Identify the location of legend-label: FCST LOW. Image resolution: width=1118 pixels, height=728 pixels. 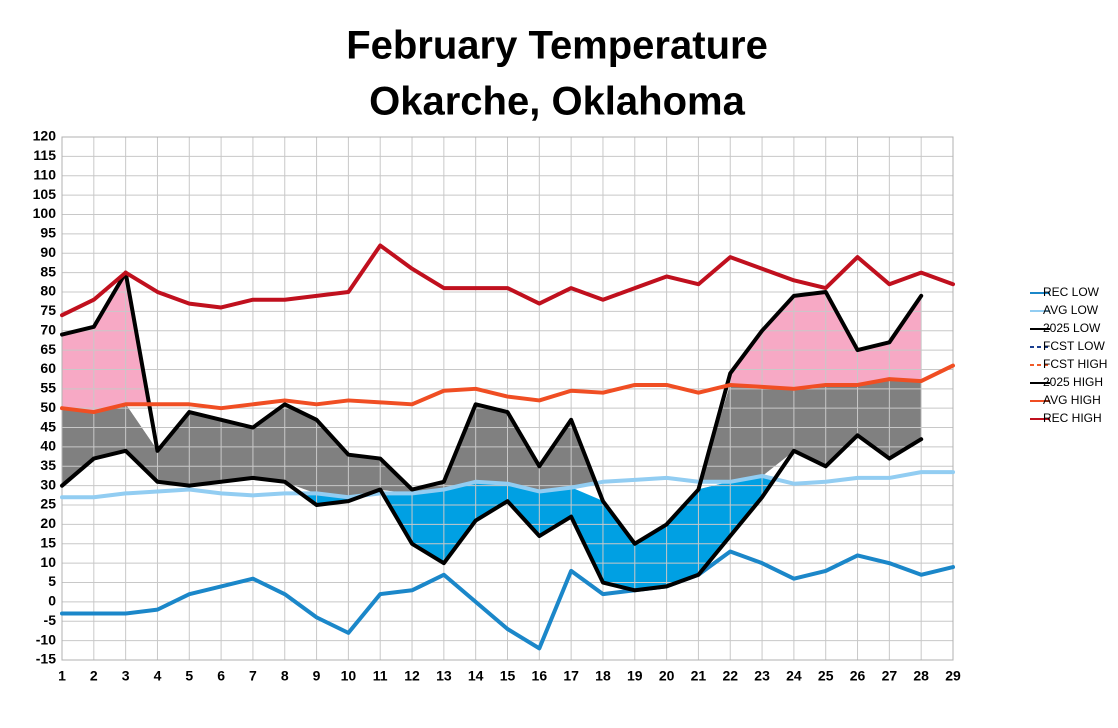
(1074, 346).